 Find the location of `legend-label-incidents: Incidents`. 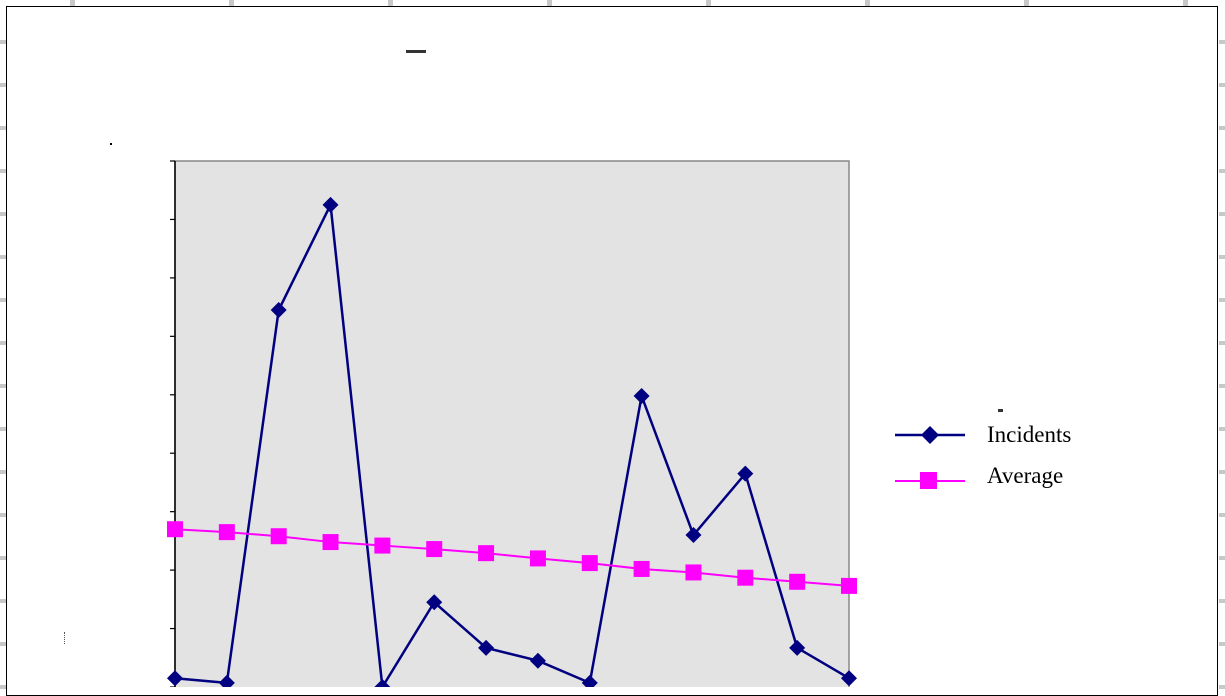

legend-label-incidents: Incidents is located at coordinates (1029, 434).